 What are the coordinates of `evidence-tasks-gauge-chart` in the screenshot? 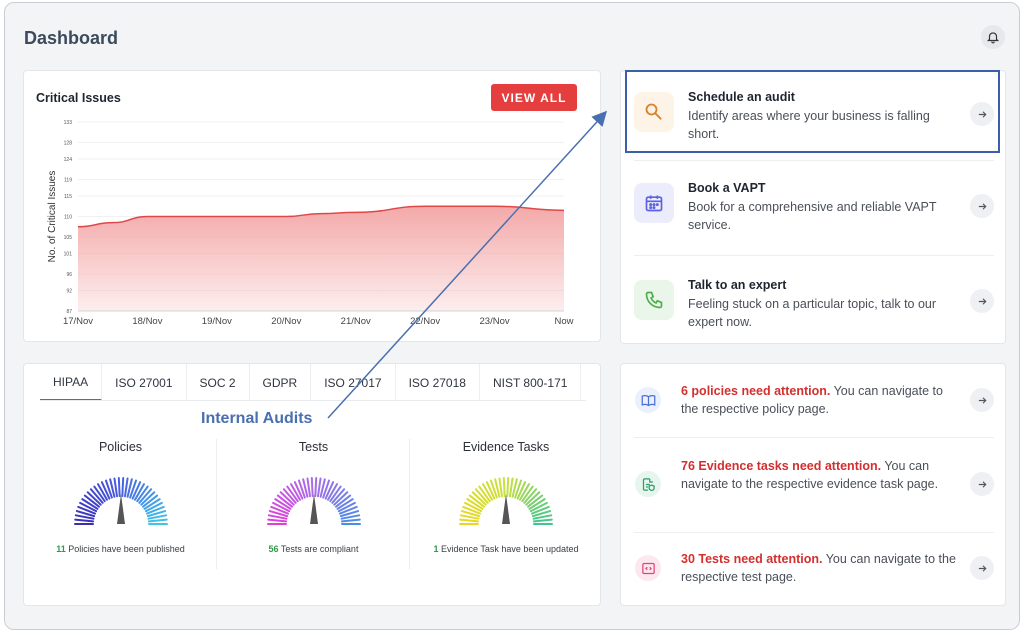 It's located at (506, 501).